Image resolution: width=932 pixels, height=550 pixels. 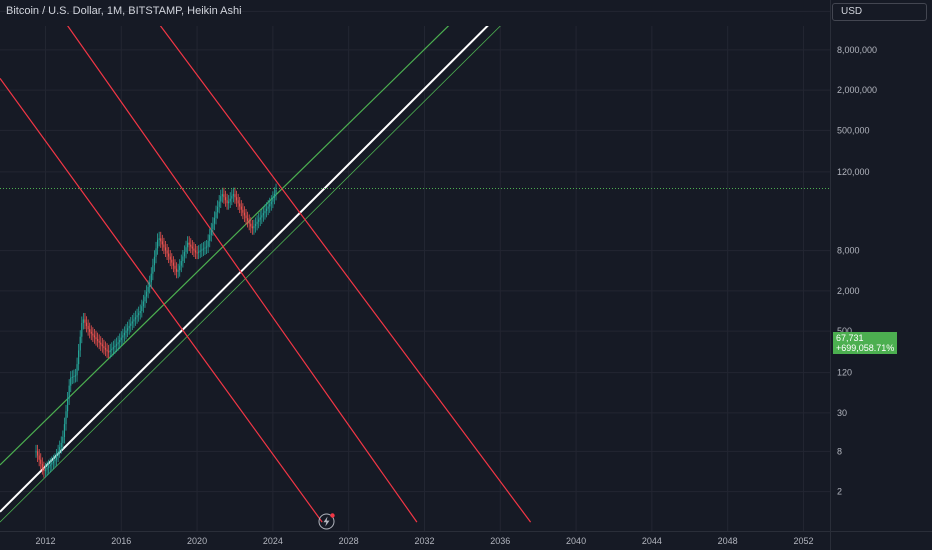 What do you see at coordinates (326, 521) in the screenshot?
I see `lightning-bolt-icon` at bounding box center [326, 521].